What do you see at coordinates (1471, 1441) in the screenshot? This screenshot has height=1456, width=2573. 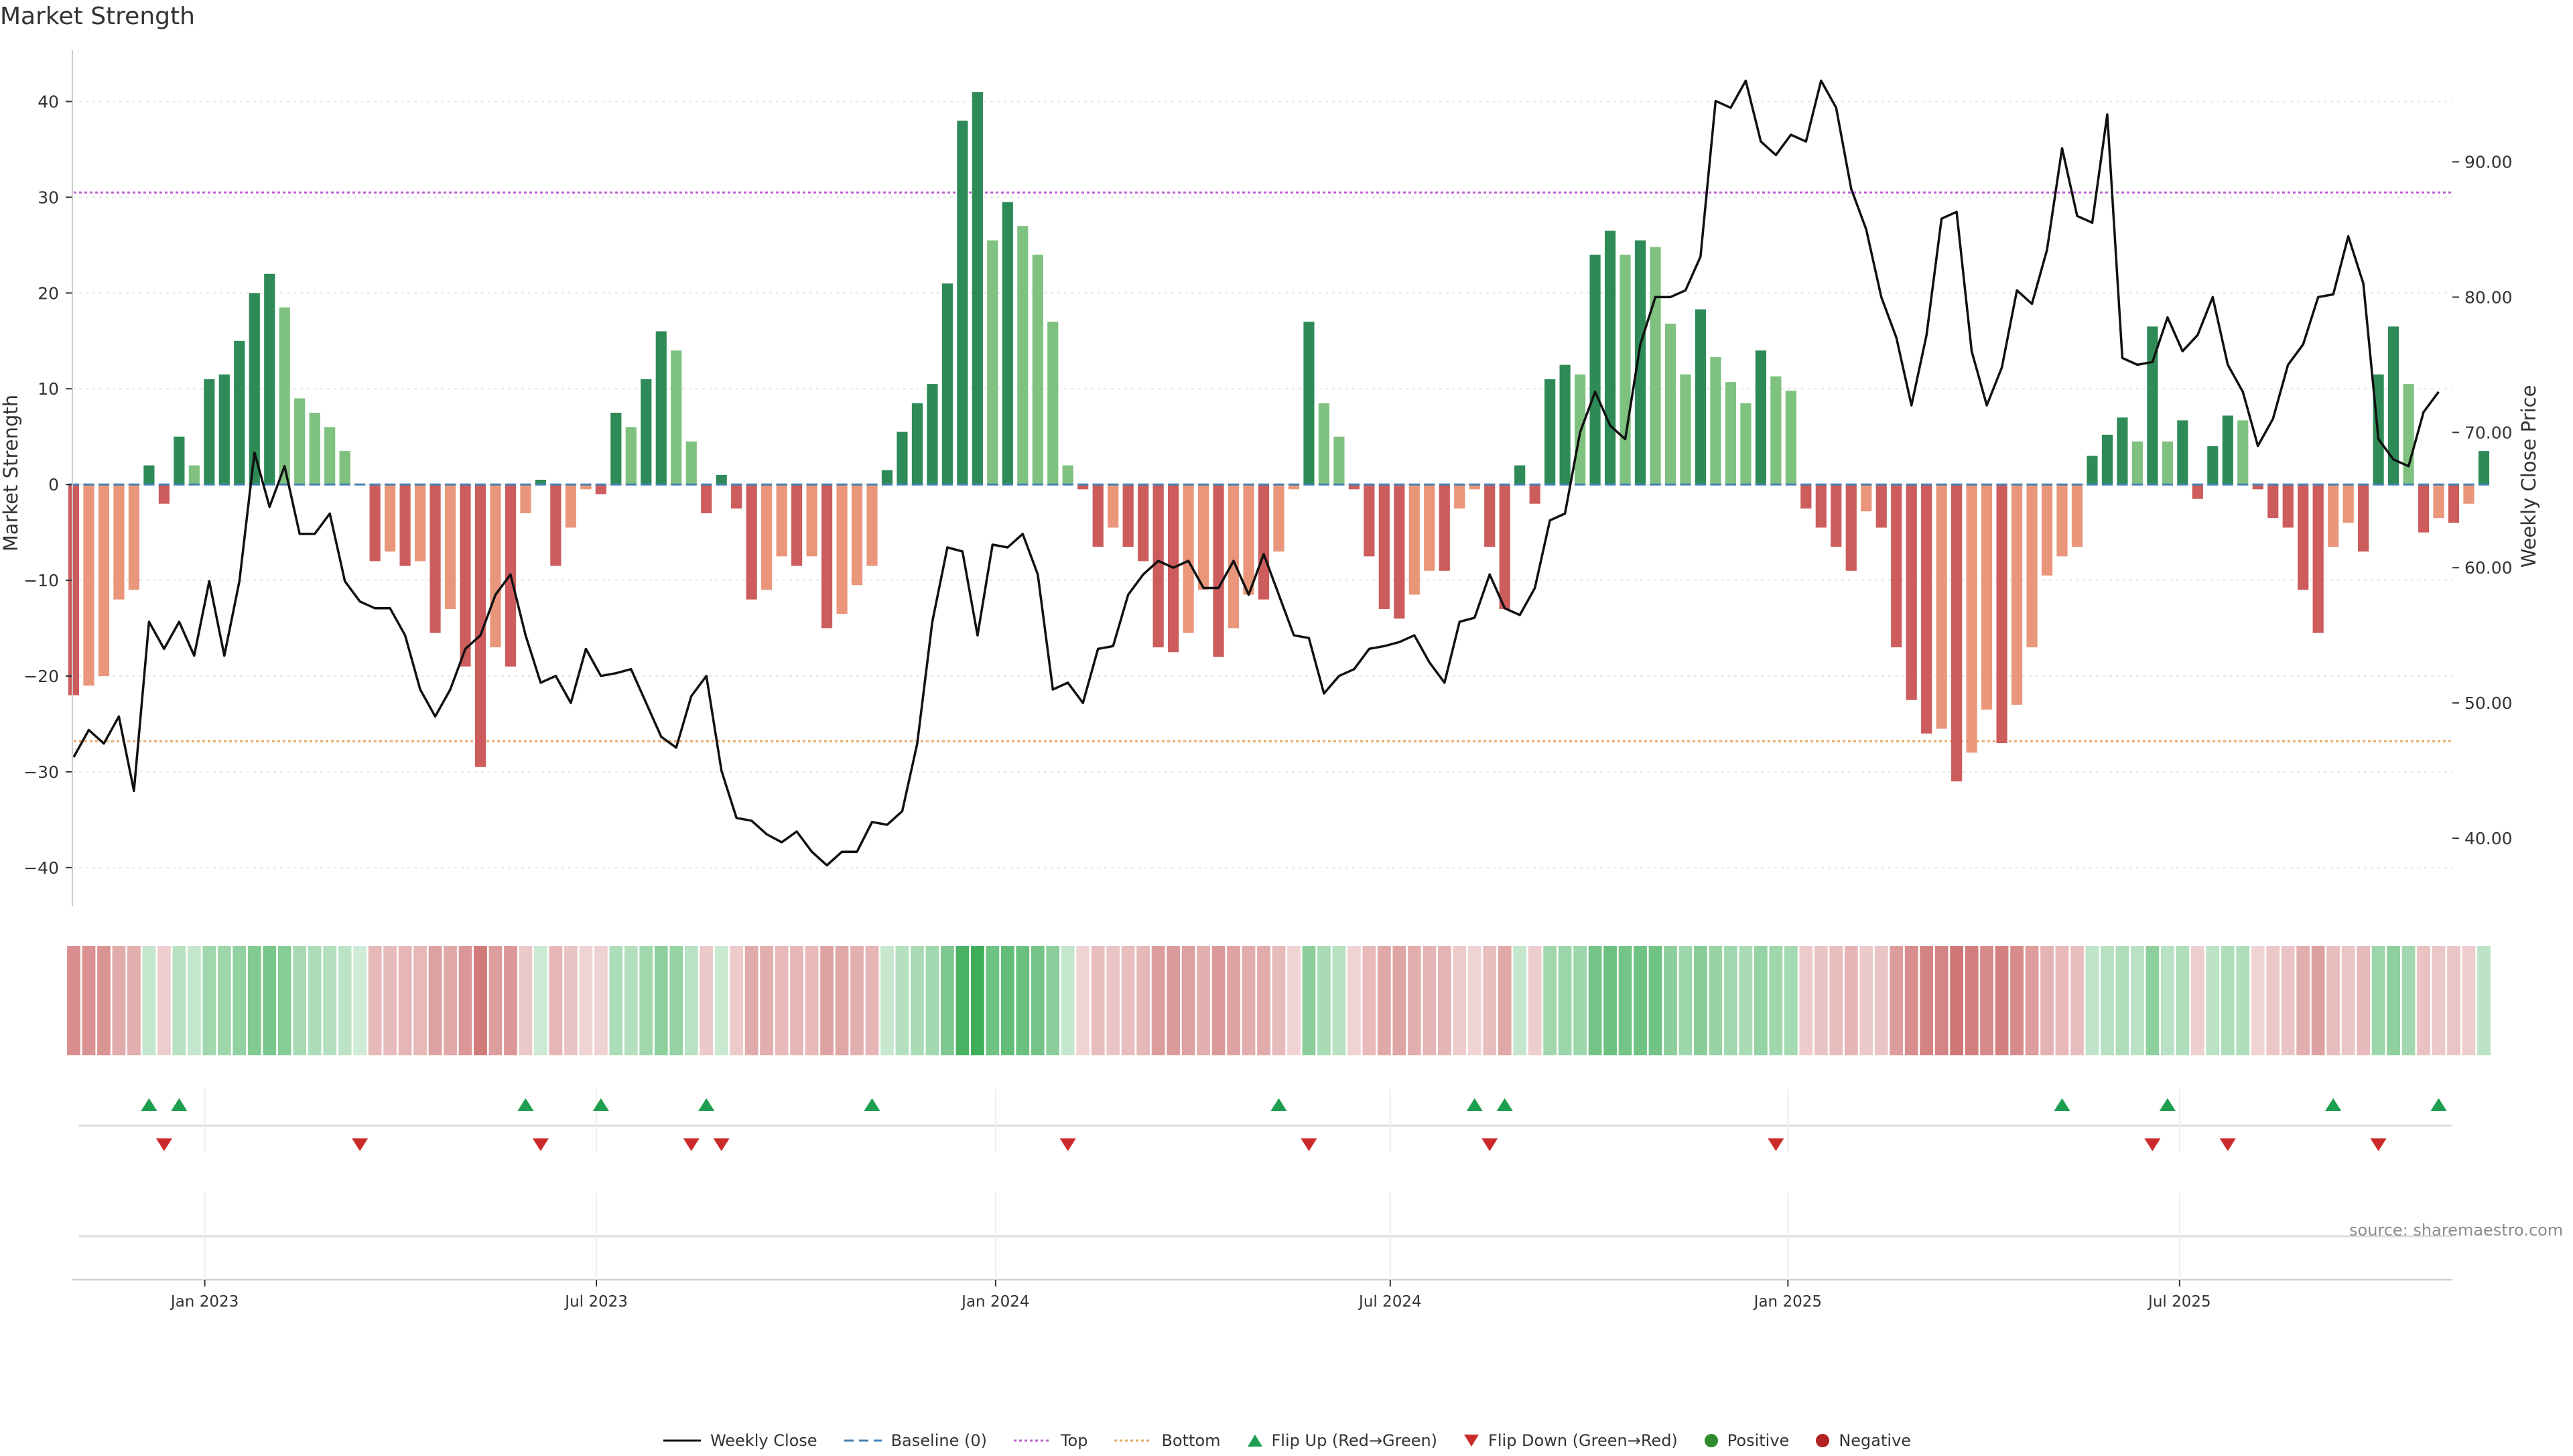 I see `triangle-down-icon` at bounding box center [1471, 1441].